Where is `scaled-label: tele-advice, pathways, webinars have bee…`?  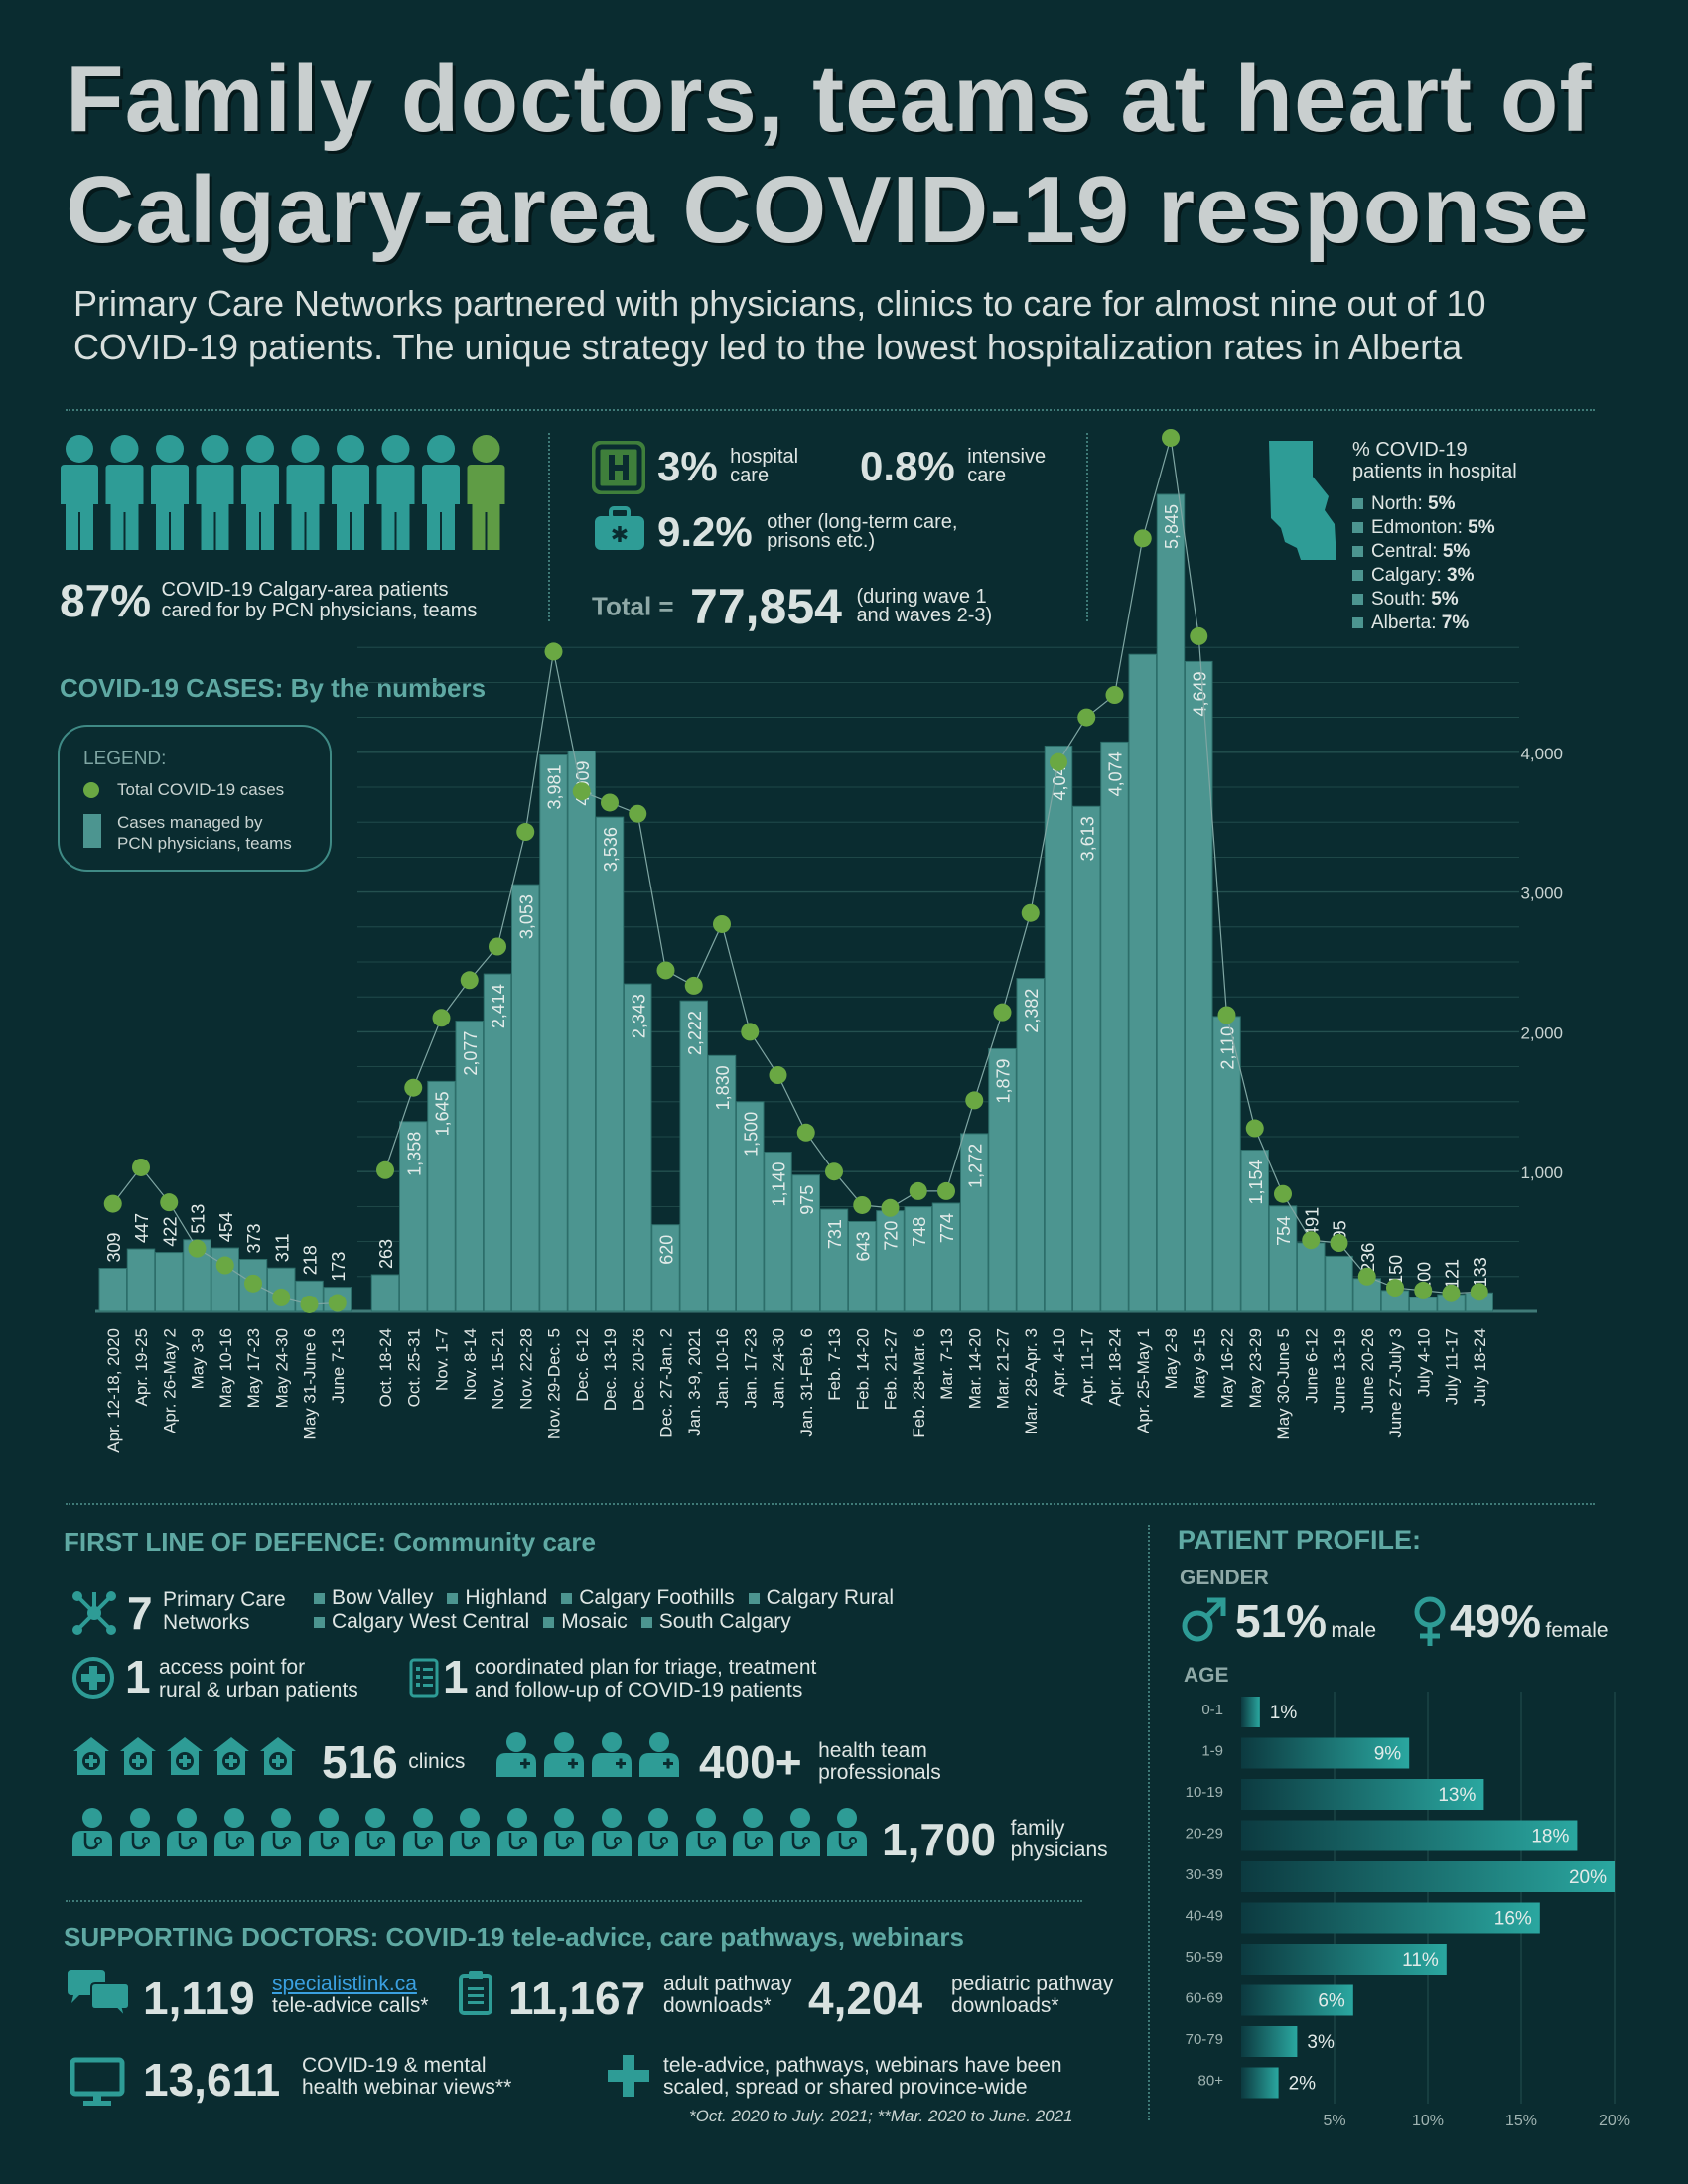 scaled-label: tele-advice, pathways, webinars have bee… is located at coordinates (862, 2076).